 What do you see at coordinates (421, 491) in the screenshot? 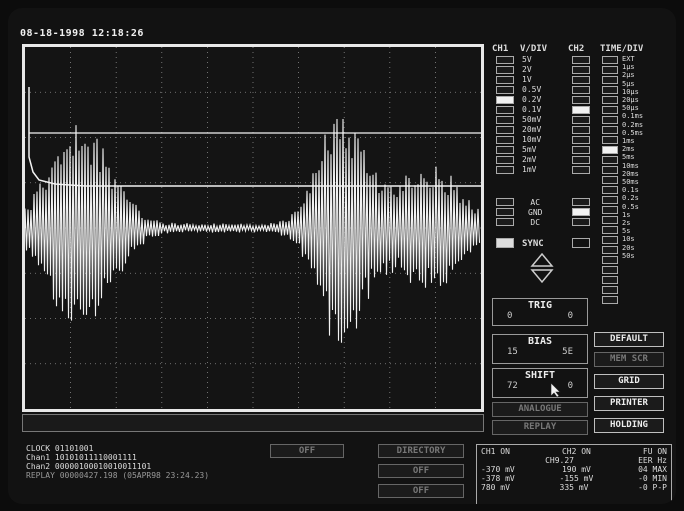
I see `off-button-3: OFF` at bounding box center [421, 491].